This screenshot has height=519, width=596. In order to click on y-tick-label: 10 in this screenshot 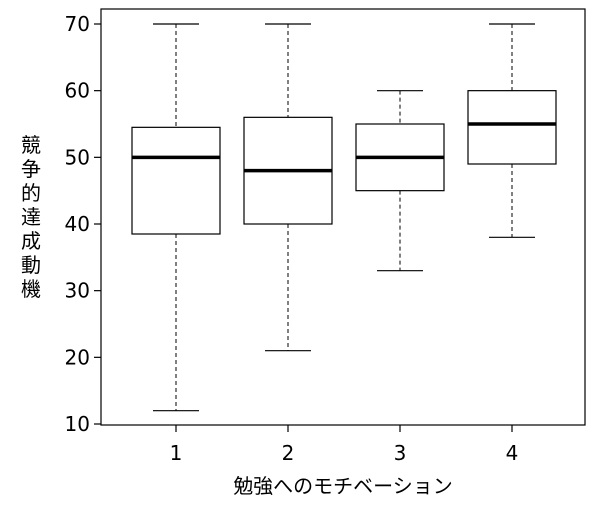, I will do `click(77, 424)`.